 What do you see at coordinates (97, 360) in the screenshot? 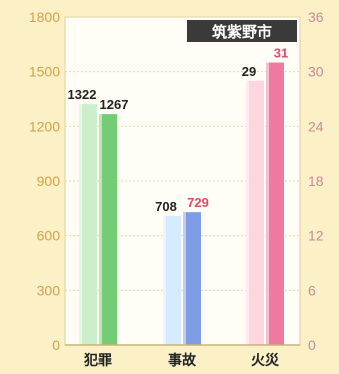
I see `category-label: 犯罪` at bounding box center [97, 360].